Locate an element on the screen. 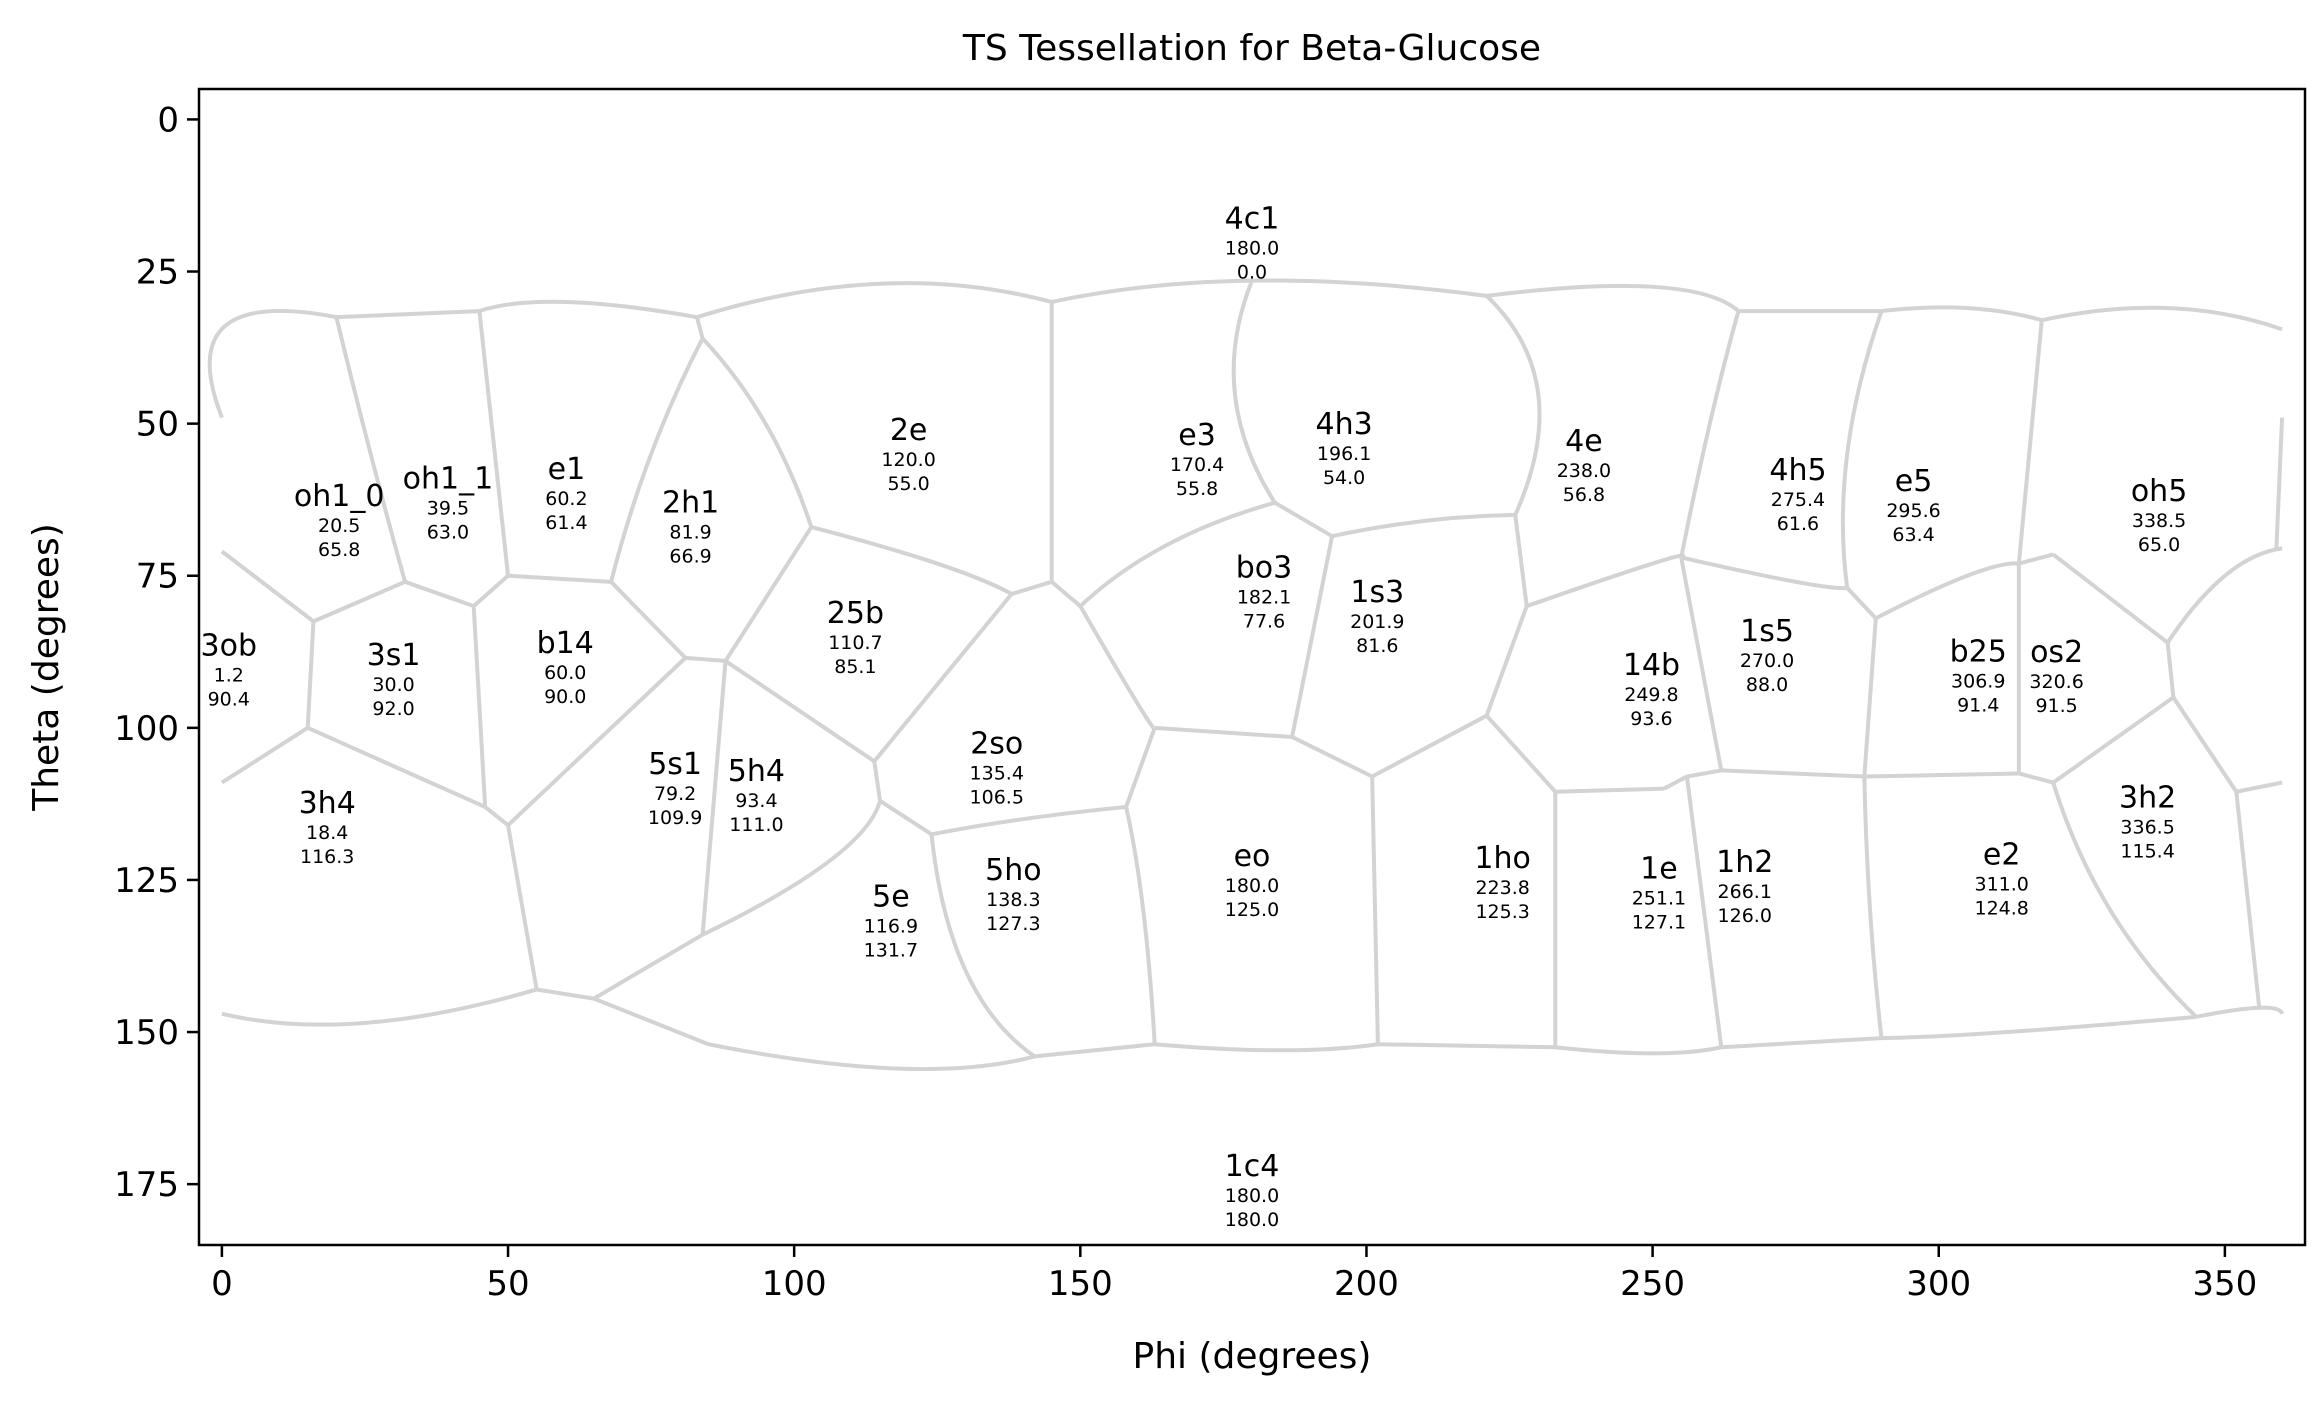  point-name: 1s5 is located at coordinates (1767, 631).